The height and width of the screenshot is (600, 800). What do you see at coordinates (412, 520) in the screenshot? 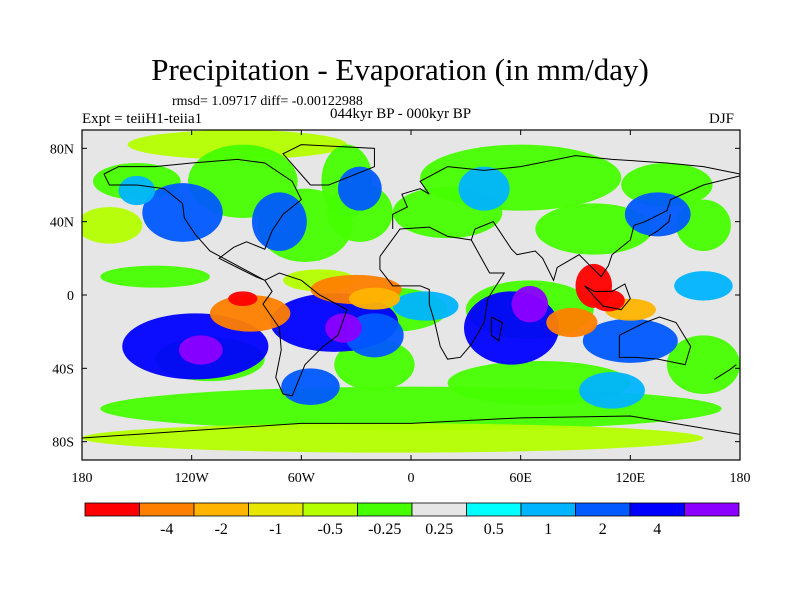
I see `colorbar: -4 -2 -1 -0.5 -0.25 0.25 0.5 1 2 4` at bounding box center [412, 520].